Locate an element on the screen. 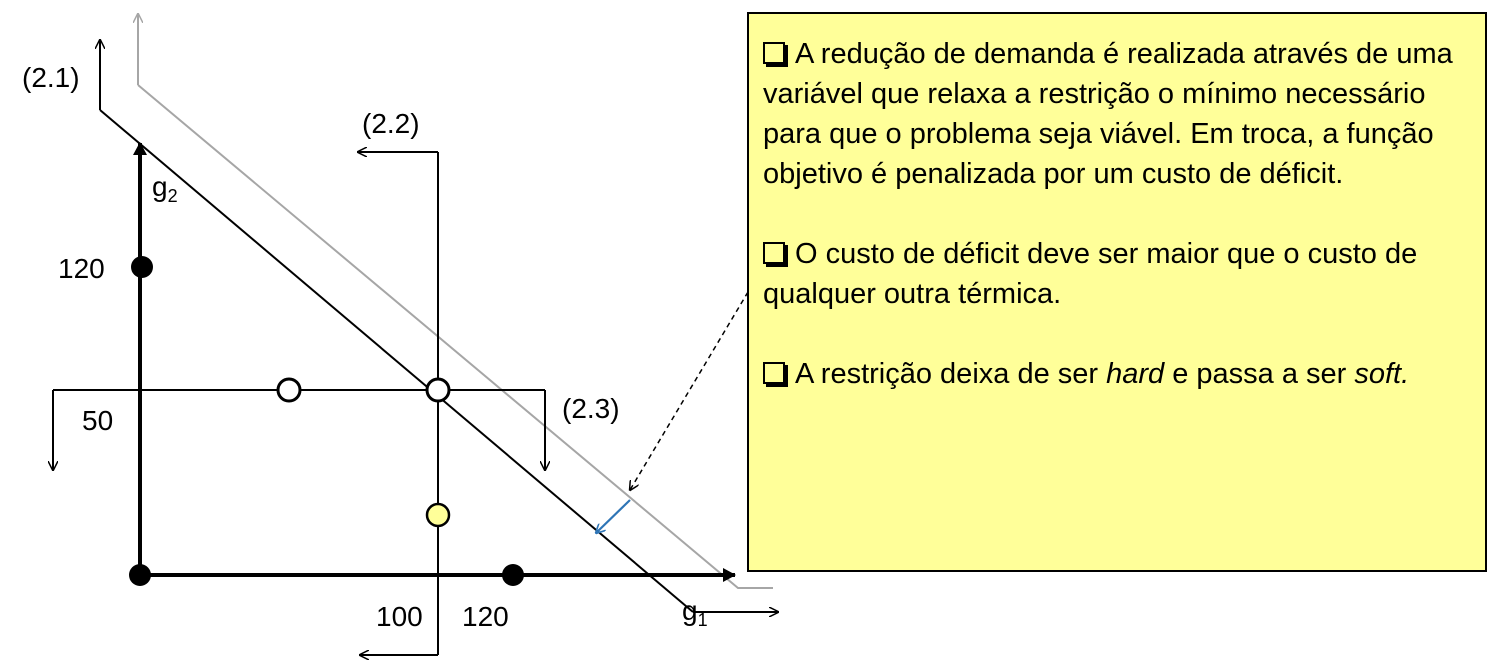  label-2-2: (2.2) is located at coordinates (391, 123).